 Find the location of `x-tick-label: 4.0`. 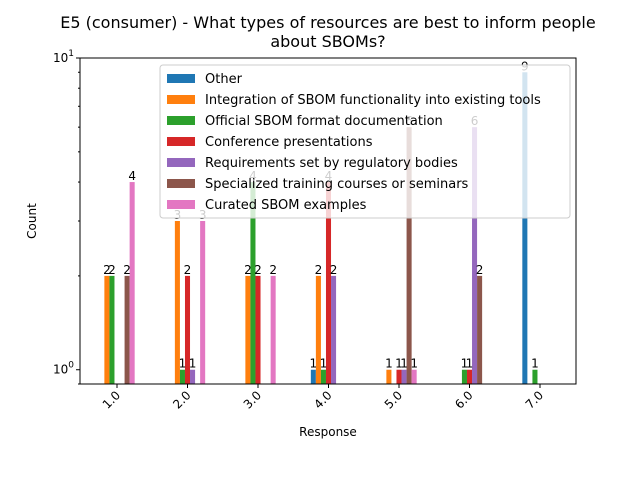

x-tick-label: 4.0 is located at coordinates (322, 399).